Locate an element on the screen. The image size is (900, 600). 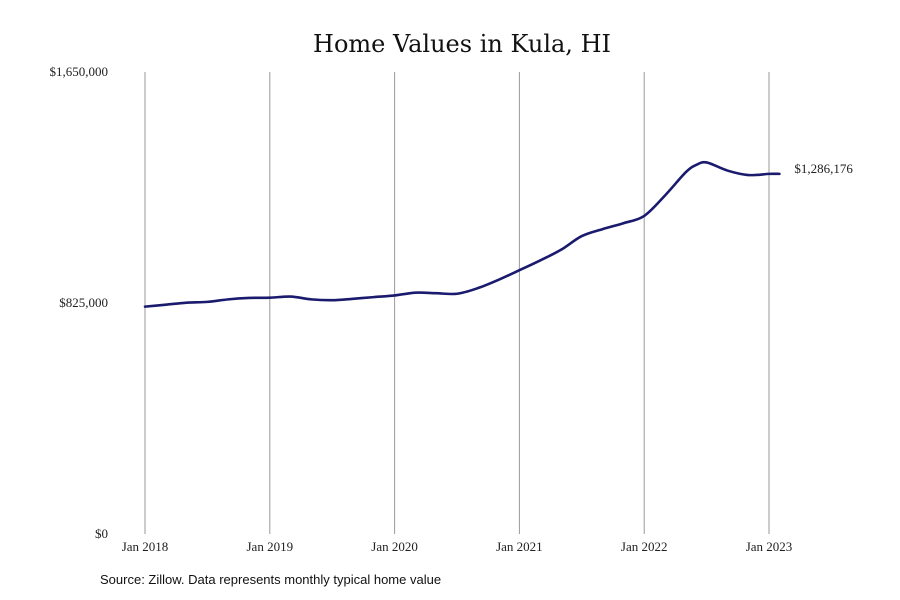
y-tick-label: $0 is located at coordinates (101, 533).